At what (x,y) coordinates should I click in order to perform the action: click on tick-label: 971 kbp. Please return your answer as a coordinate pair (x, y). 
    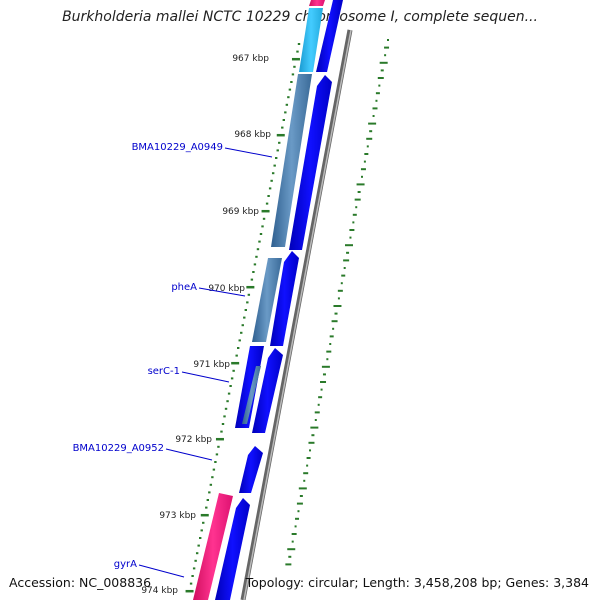
    Looking at the image, I should click on (211, 365).